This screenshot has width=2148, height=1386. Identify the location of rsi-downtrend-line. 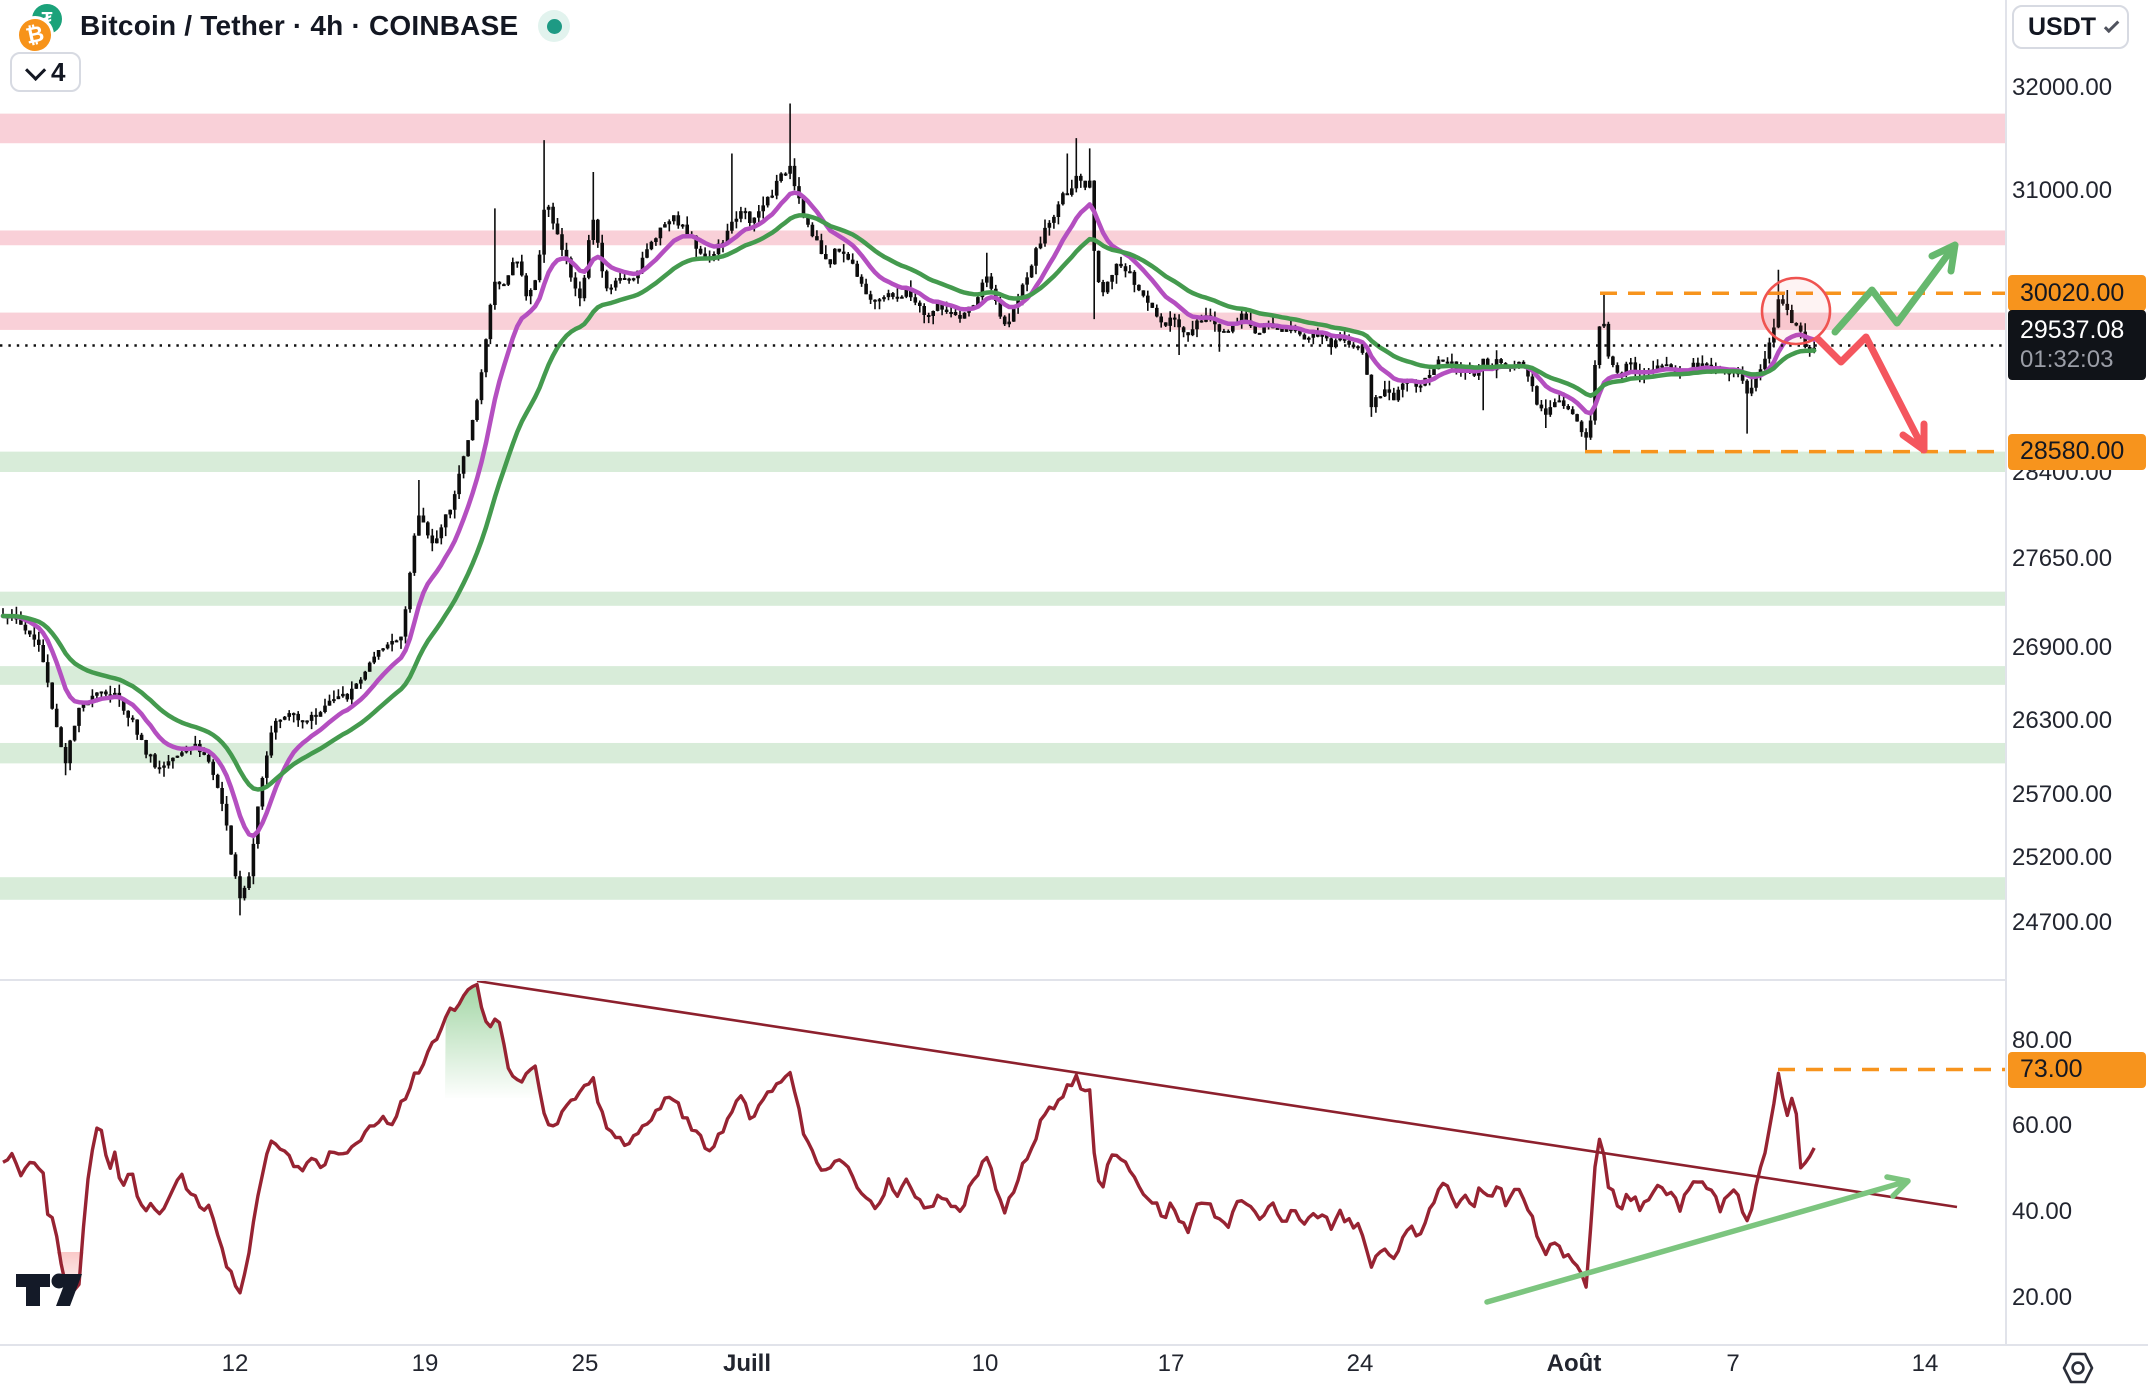
(1217, 1094).